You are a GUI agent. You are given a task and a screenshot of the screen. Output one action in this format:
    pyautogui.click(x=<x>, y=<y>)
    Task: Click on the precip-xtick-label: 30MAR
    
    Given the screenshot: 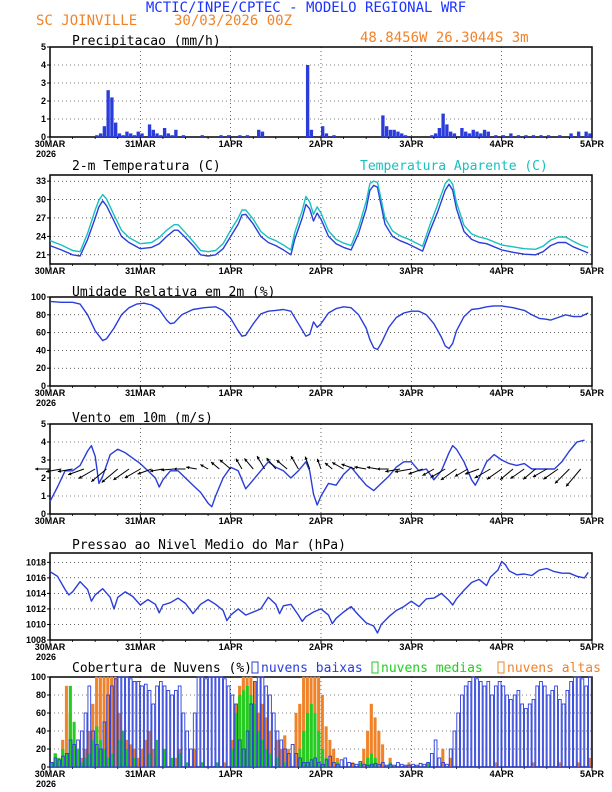 What is the action you would take?
    pyautogui.click(x=50, y=144)
    